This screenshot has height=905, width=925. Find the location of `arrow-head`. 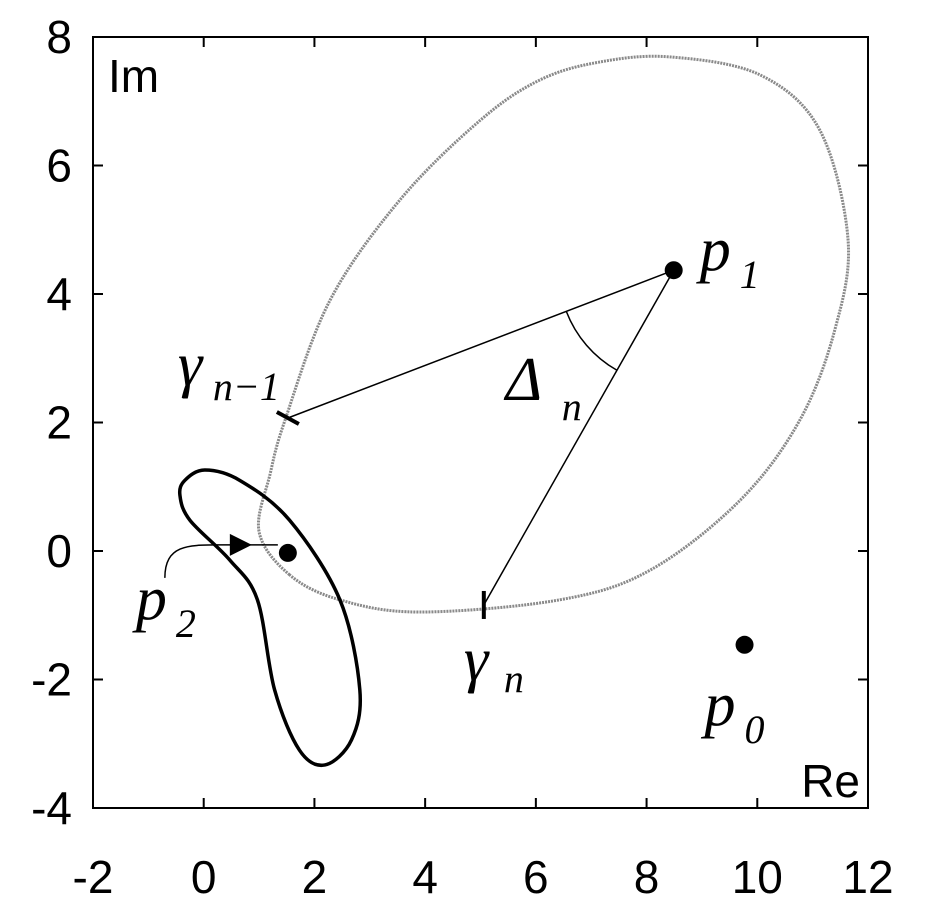

arrow-head is located at coordinates (240, 544).